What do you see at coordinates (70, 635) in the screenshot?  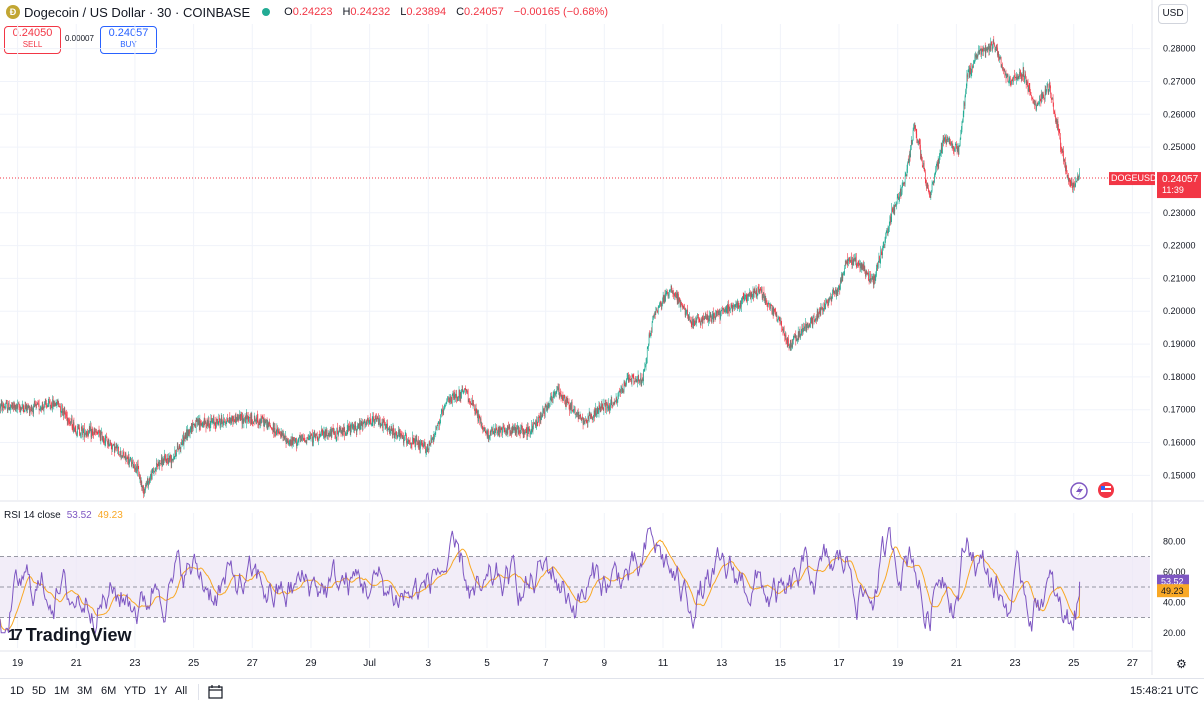 I see `tradingview-logo: 17 TradingView` at bounding box center [70, 635].